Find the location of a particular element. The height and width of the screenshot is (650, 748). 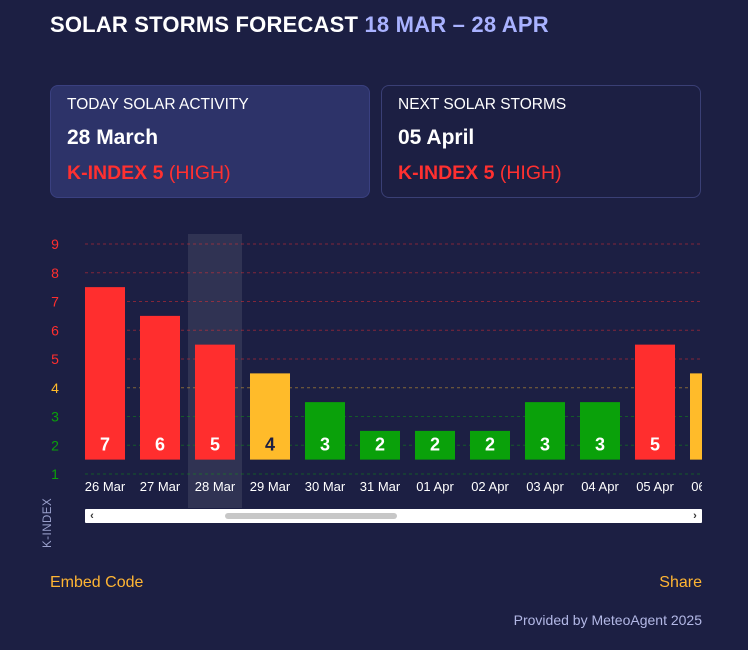

x-tick-label: 28 Mar is located at coordinates (215, 486).